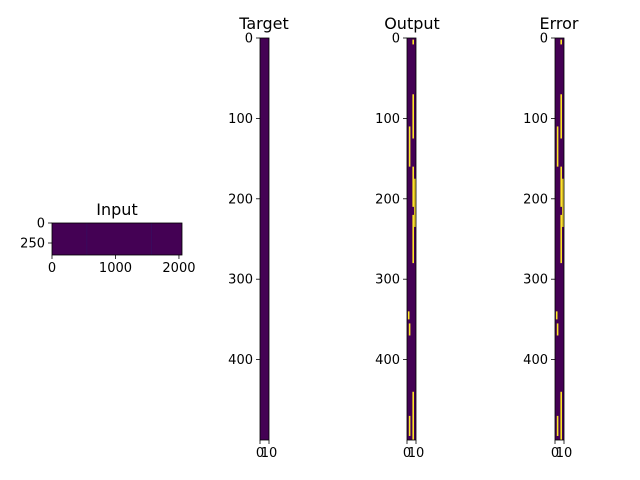  I want to click on output-heatmap-image, so click(411, 239).